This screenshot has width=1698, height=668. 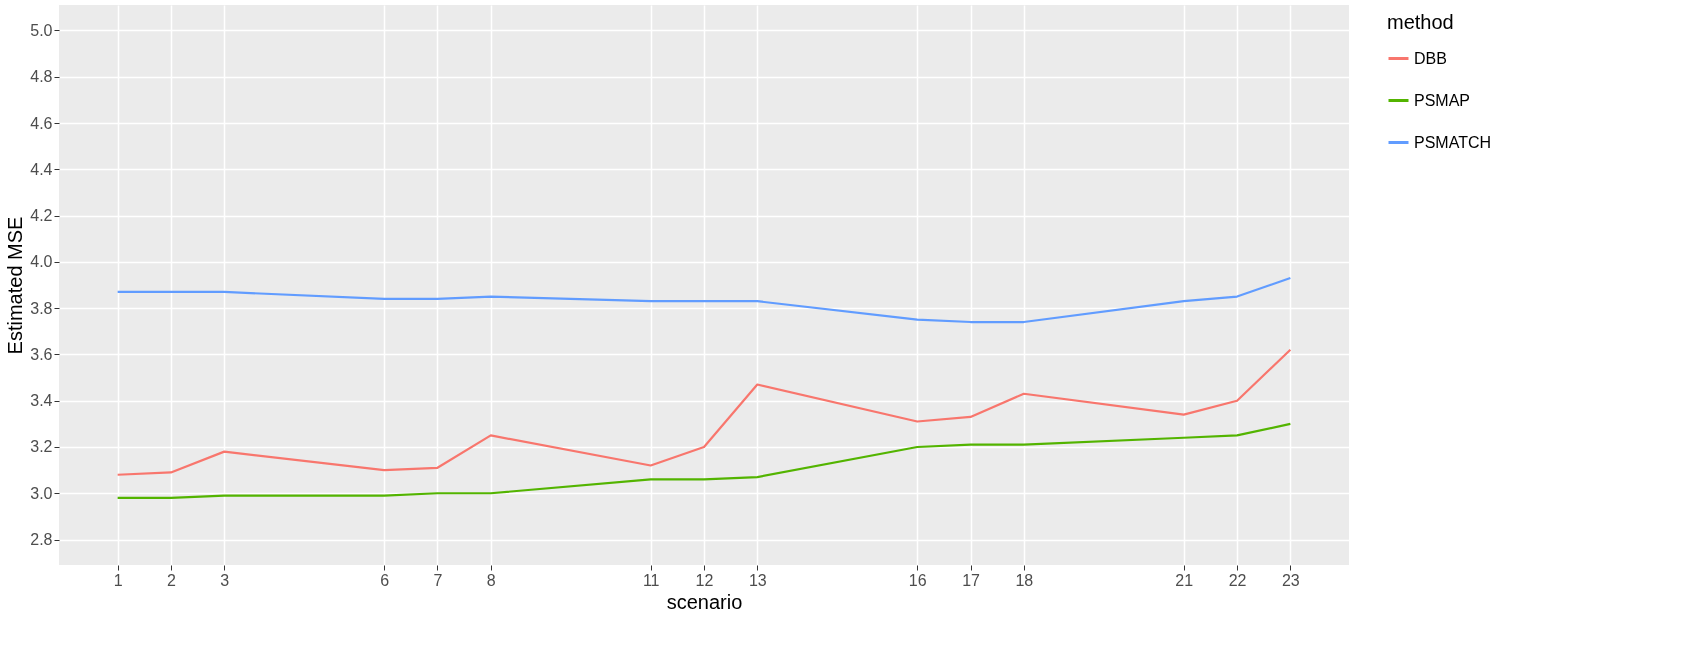 What do you see at coordinates (971, 580) in the screenshot?
I see `x-tick-label: 17` at bounding box center [971, 580].